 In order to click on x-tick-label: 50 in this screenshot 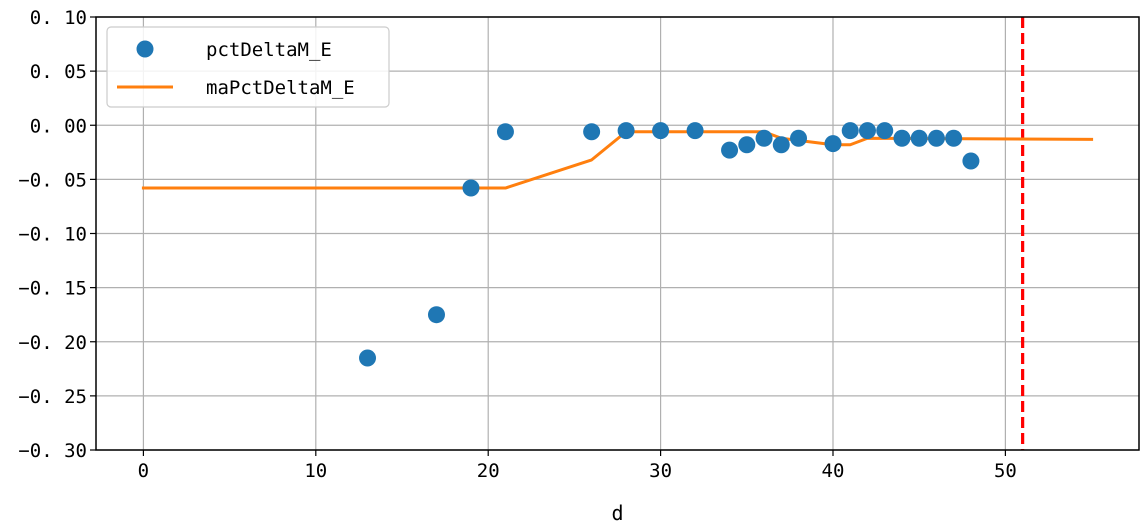, I will do `click(1005, 471)`.